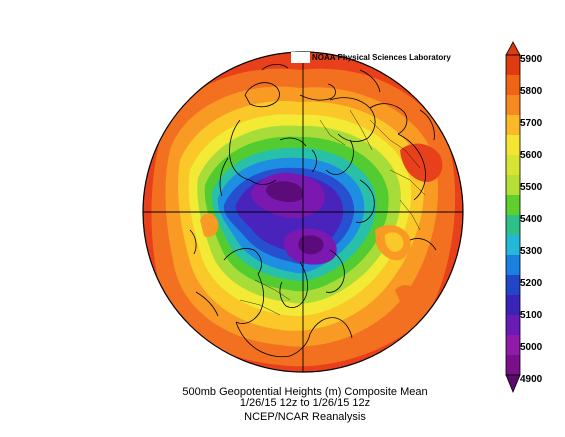 The image size is (565, 437). What do you see at coordinates (531, 347) in the screenshot?
I see `colorbar-label-5000: 5000` at bounding box center [531, 347].